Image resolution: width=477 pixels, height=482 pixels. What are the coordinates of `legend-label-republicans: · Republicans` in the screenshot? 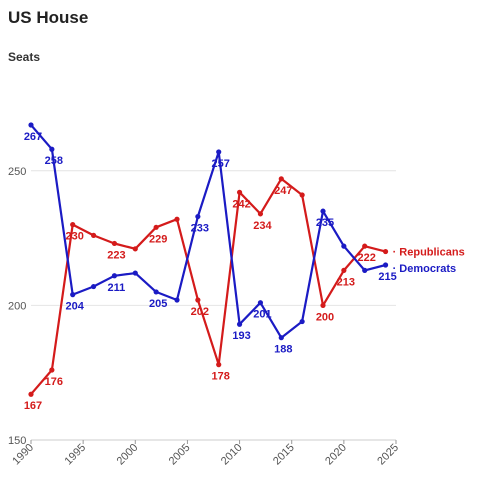 It's located at (429, 253).